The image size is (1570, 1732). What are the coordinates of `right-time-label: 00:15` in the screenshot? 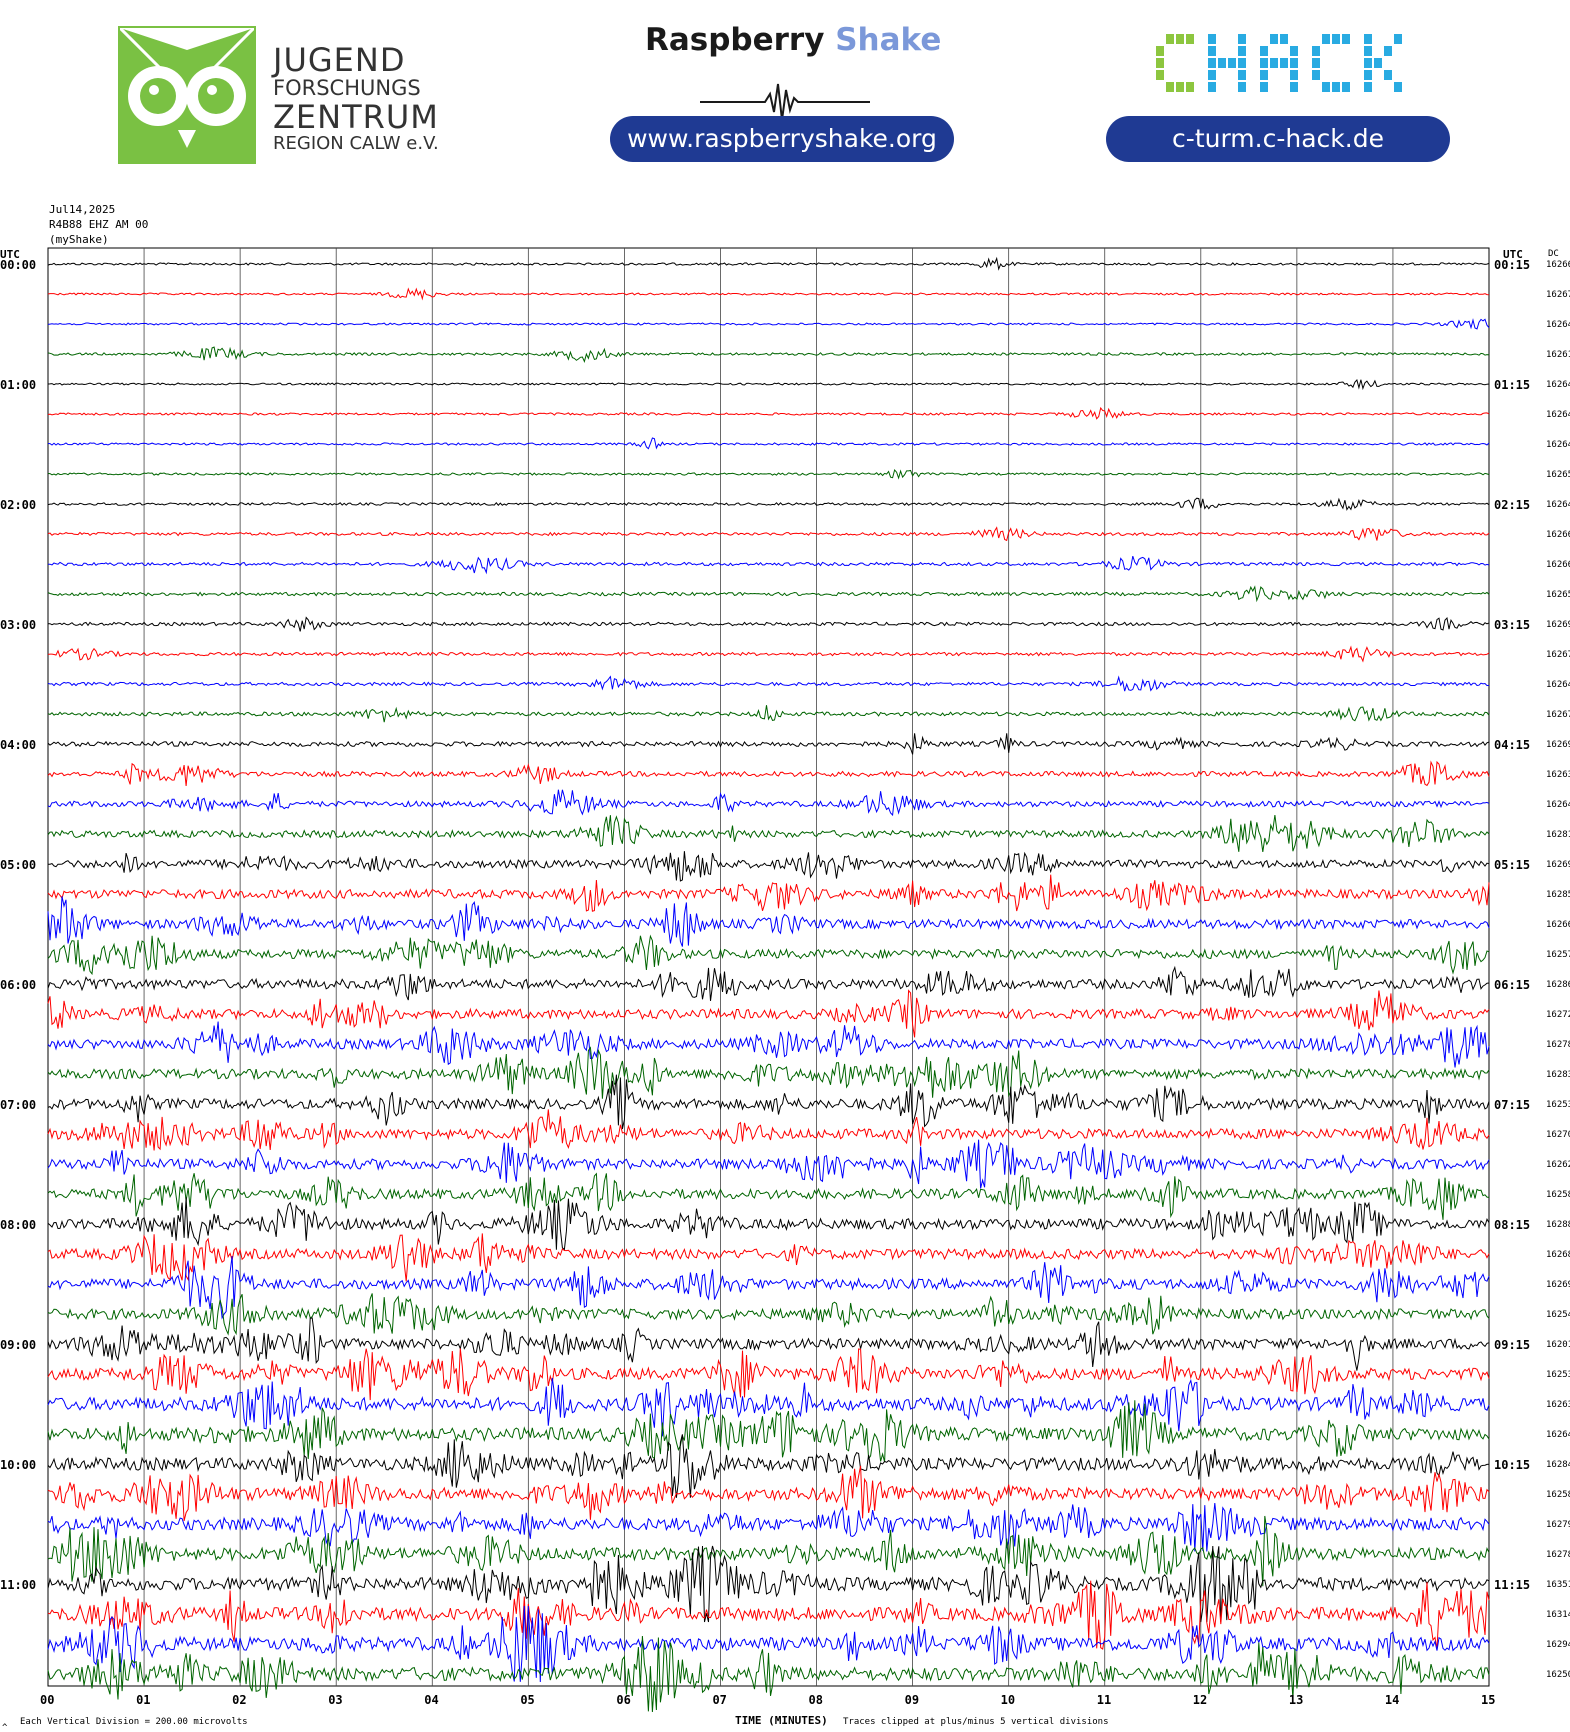 It's located at (1512, 265).